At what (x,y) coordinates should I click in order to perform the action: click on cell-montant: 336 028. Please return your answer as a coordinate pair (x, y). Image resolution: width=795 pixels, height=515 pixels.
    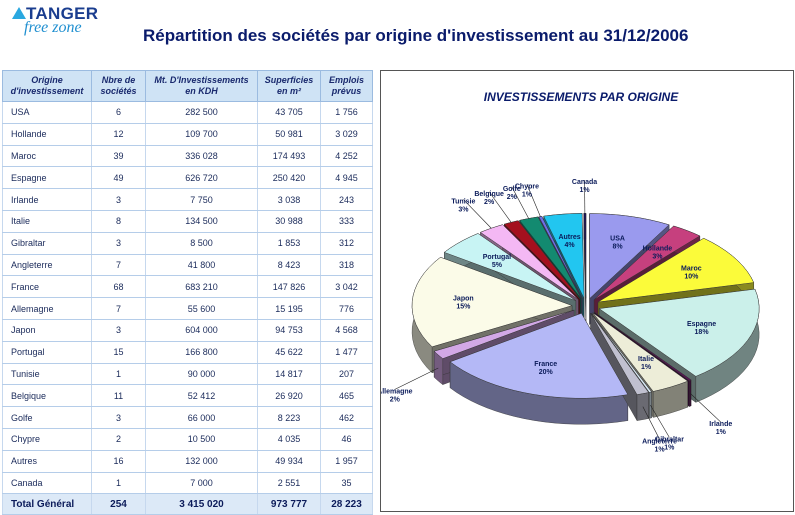
    Looking at the image, I should click on (202, 156).